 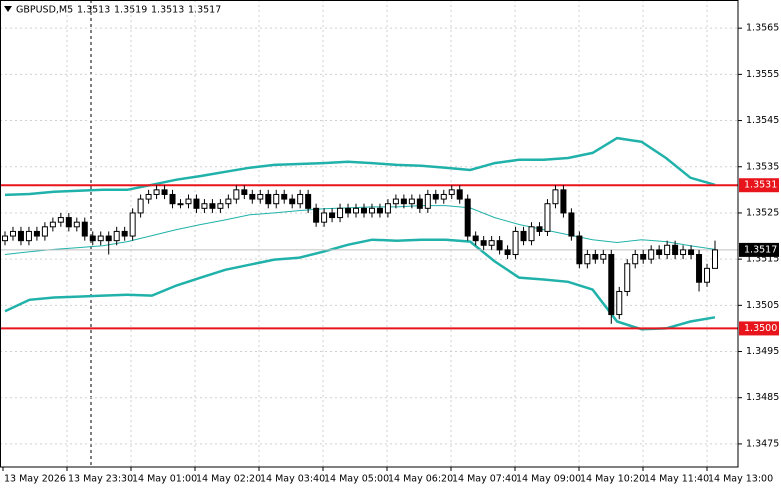 What do you see at coordinates (762, 28) in the screenshot?
I see `y-tick-label: 1.3565` at bounding box center [762, 28].